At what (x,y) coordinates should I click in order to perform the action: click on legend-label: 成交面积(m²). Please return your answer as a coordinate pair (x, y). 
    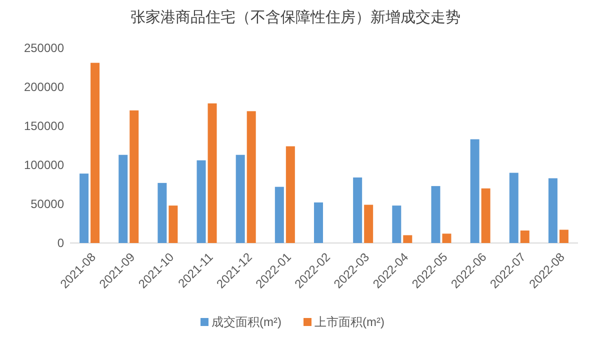
    Looking at the image, I should click on (247, 322).